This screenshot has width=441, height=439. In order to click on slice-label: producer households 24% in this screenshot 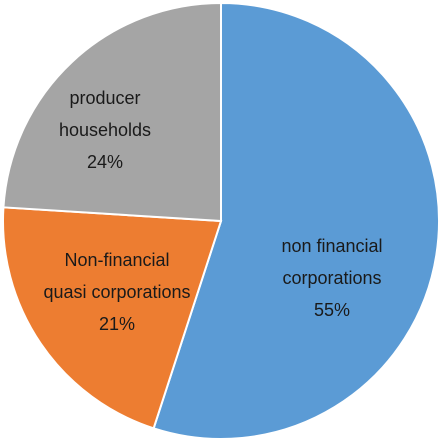, I will do `click(105, 130)`.